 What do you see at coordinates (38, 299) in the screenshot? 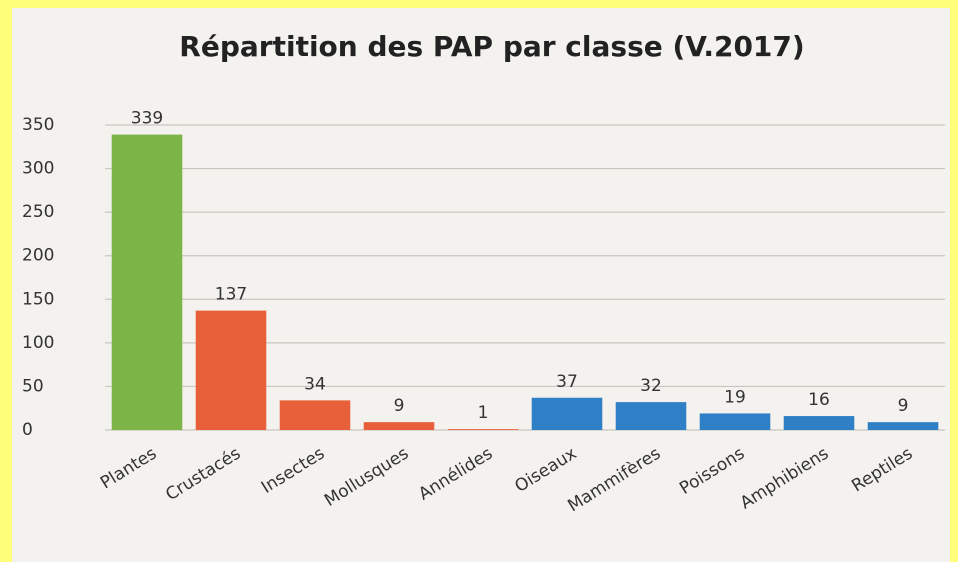
I see `y-tick-label: 150` at bounding box center [38, 299].